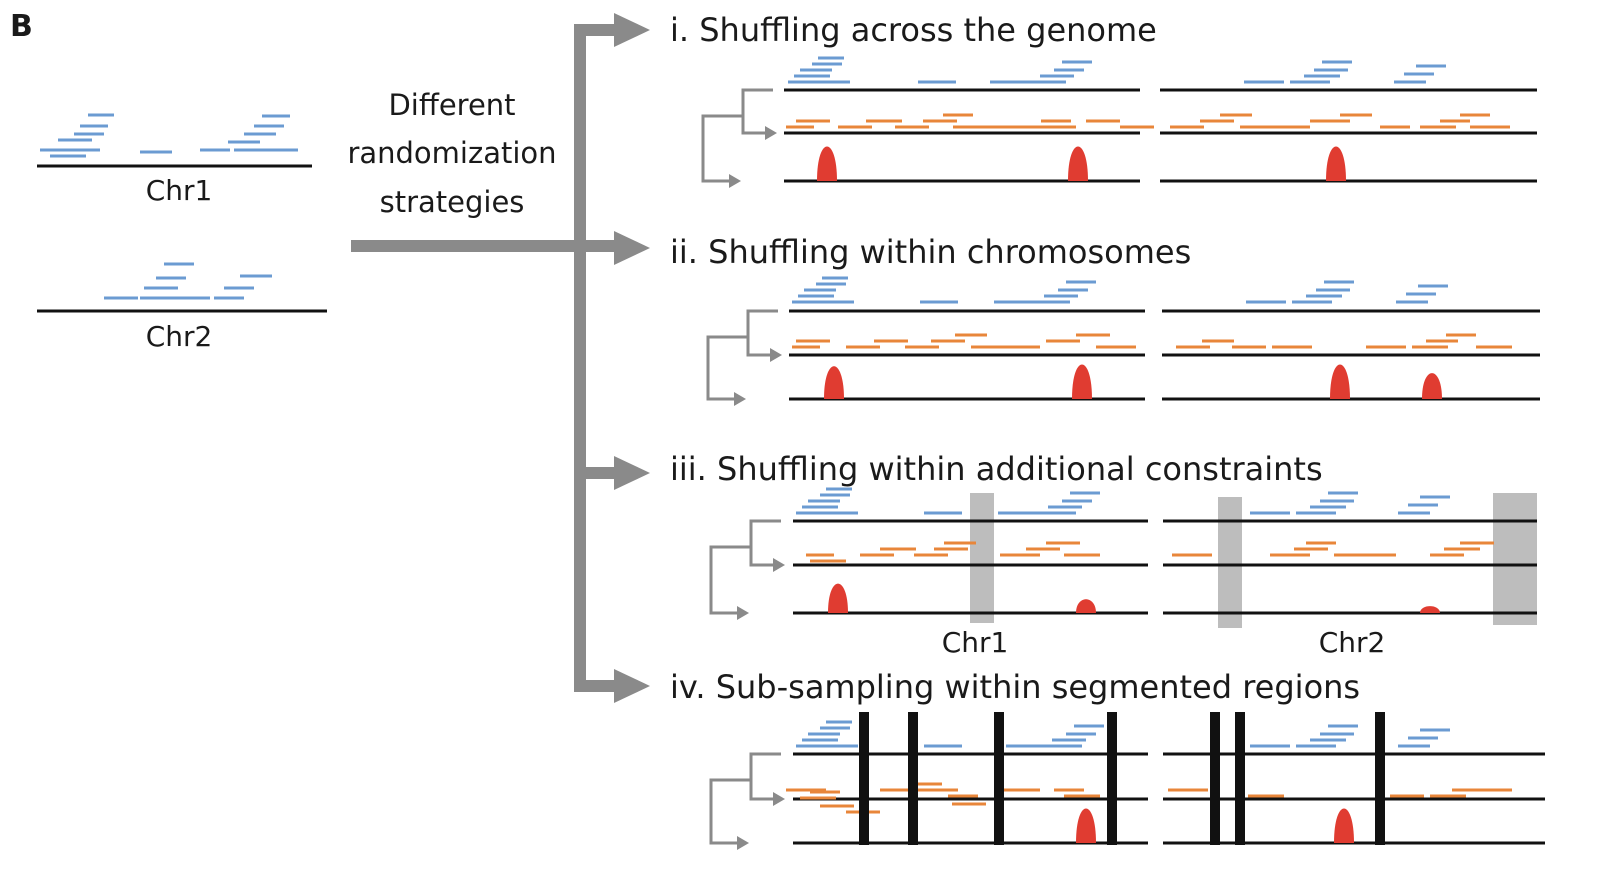  What do you see at coordinates (975, 642) in the screenshot?
I see `section-iii-chr1-label: Chr1` at bounding box center [975, 642].